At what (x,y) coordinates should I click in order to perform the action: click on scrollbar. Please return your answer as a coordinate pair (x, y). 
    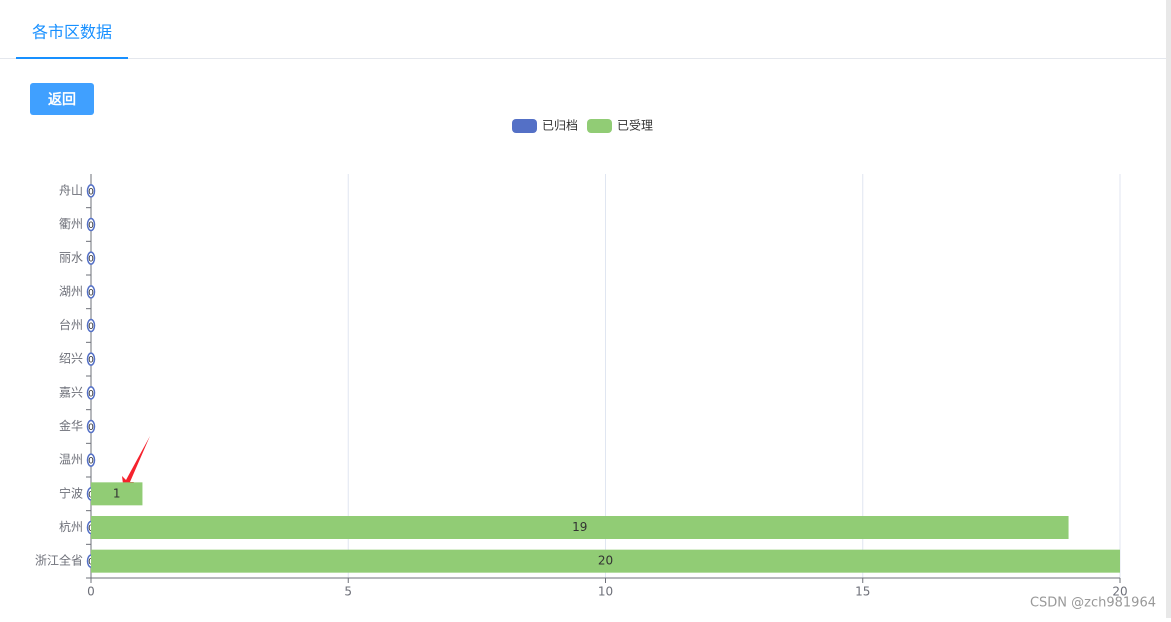
    Looking at the image, I should click on (1168, 309).